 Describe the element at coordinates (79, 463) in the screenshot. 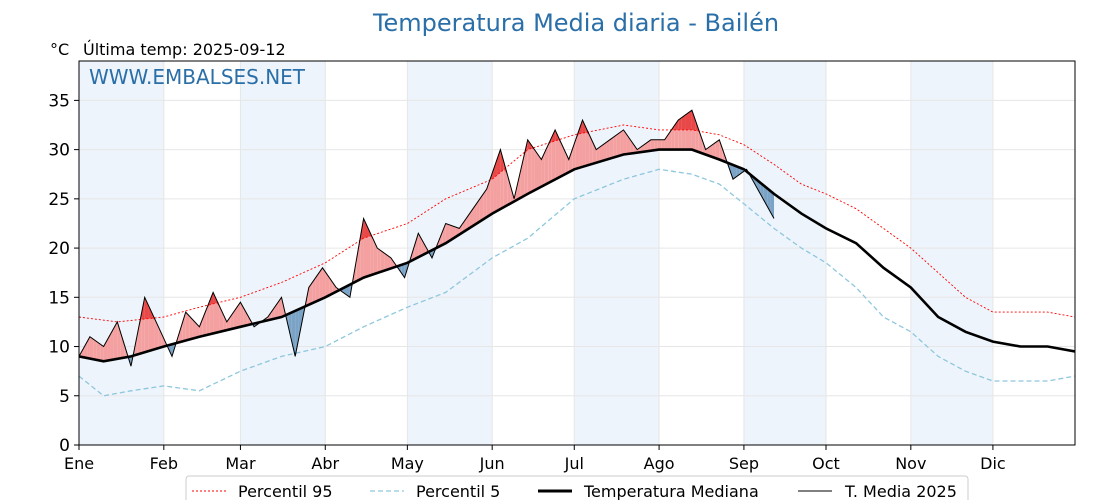

I see `x-tick-label: Ene` at that location.